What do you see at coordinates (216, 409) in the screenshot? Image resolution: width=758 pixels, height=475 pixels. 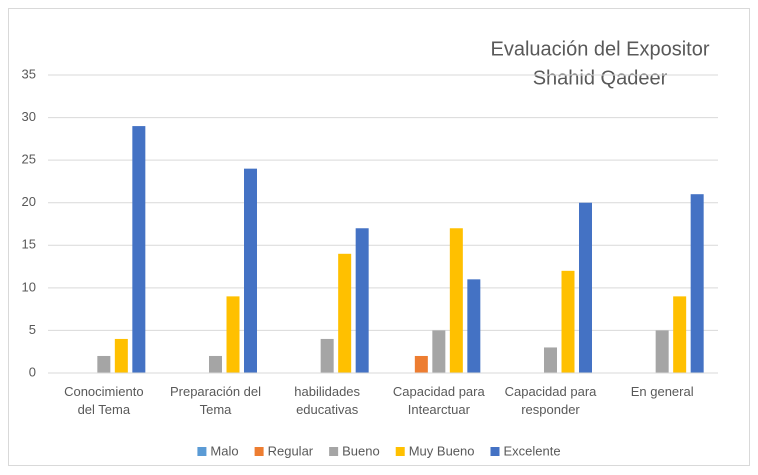 I see `x-tick-label-line: Tema` at bounding box center [216, 409].